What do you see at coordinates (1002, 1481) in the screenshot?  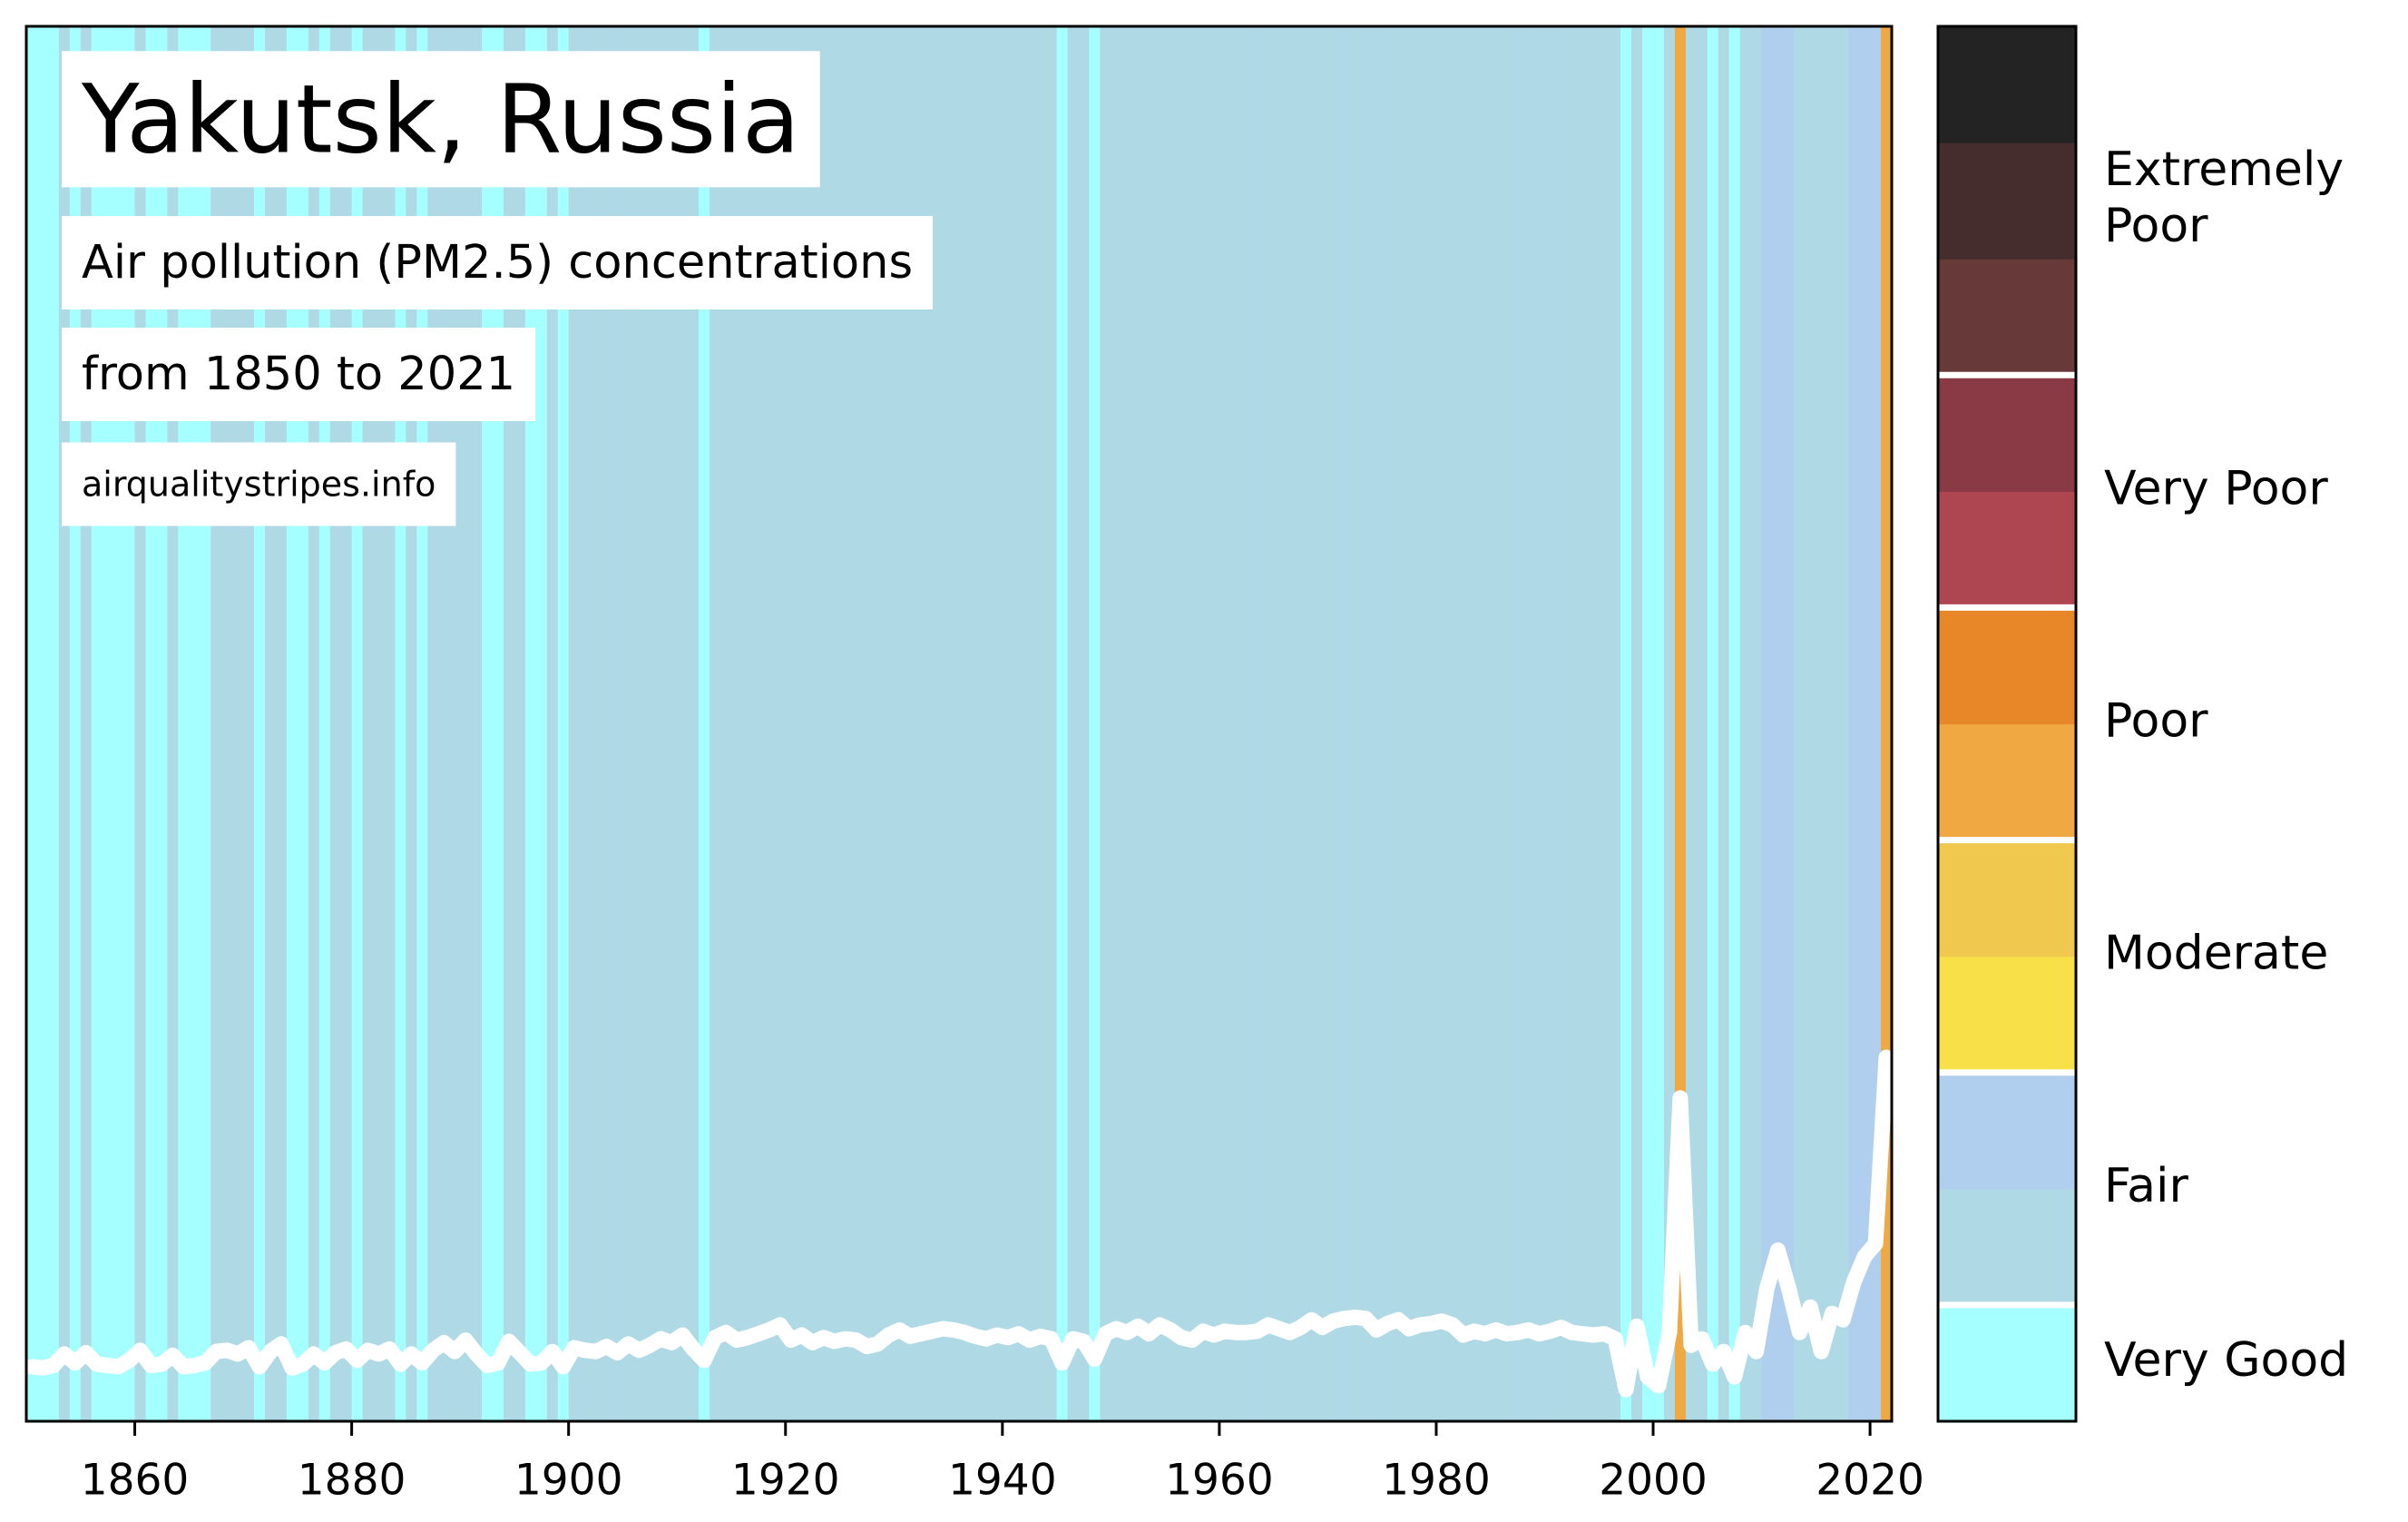 I see `x-tick-label: 1940` at bounding box center [1002, 1481].